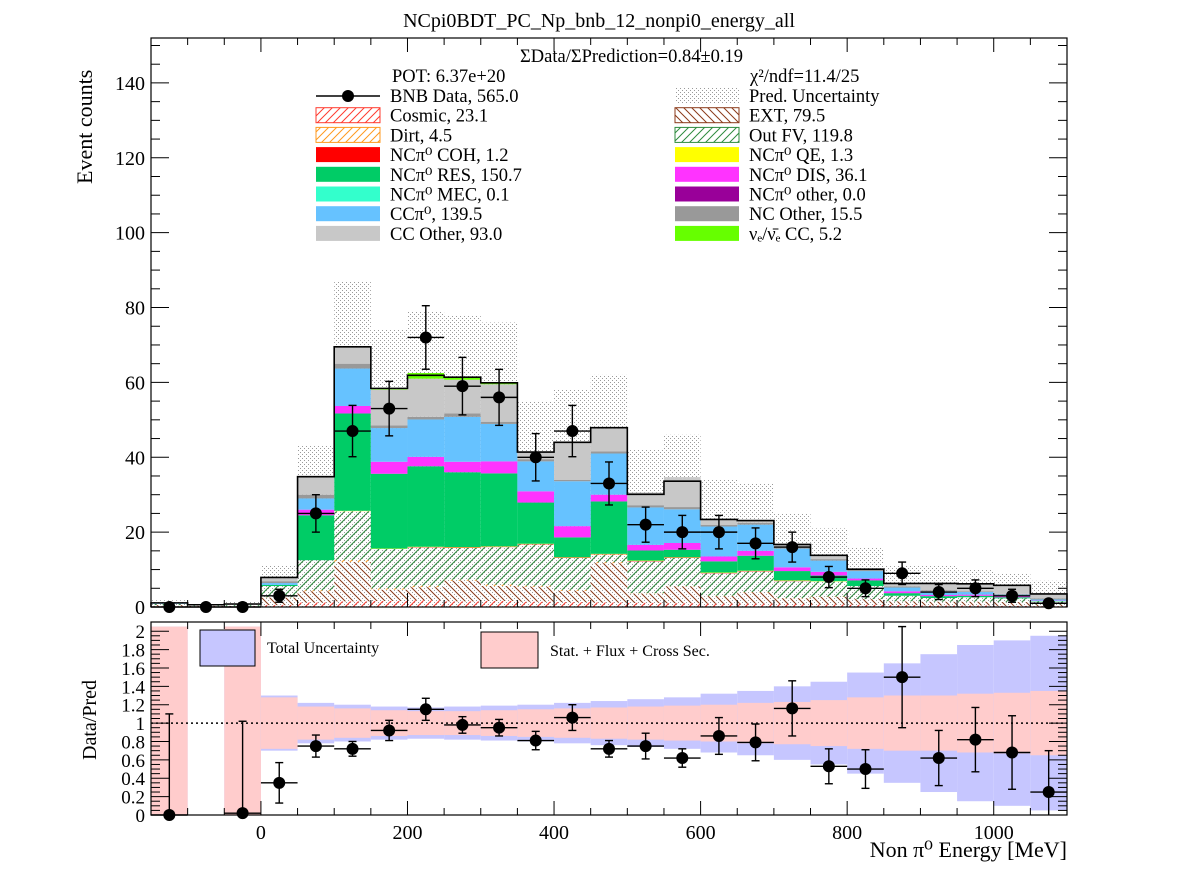 Image resolution: width=1198 pixels, height=875 pixels. I want to click on legend-nc-qe-label: NCπ⁰ QE, 1.3, so click(801, 156).